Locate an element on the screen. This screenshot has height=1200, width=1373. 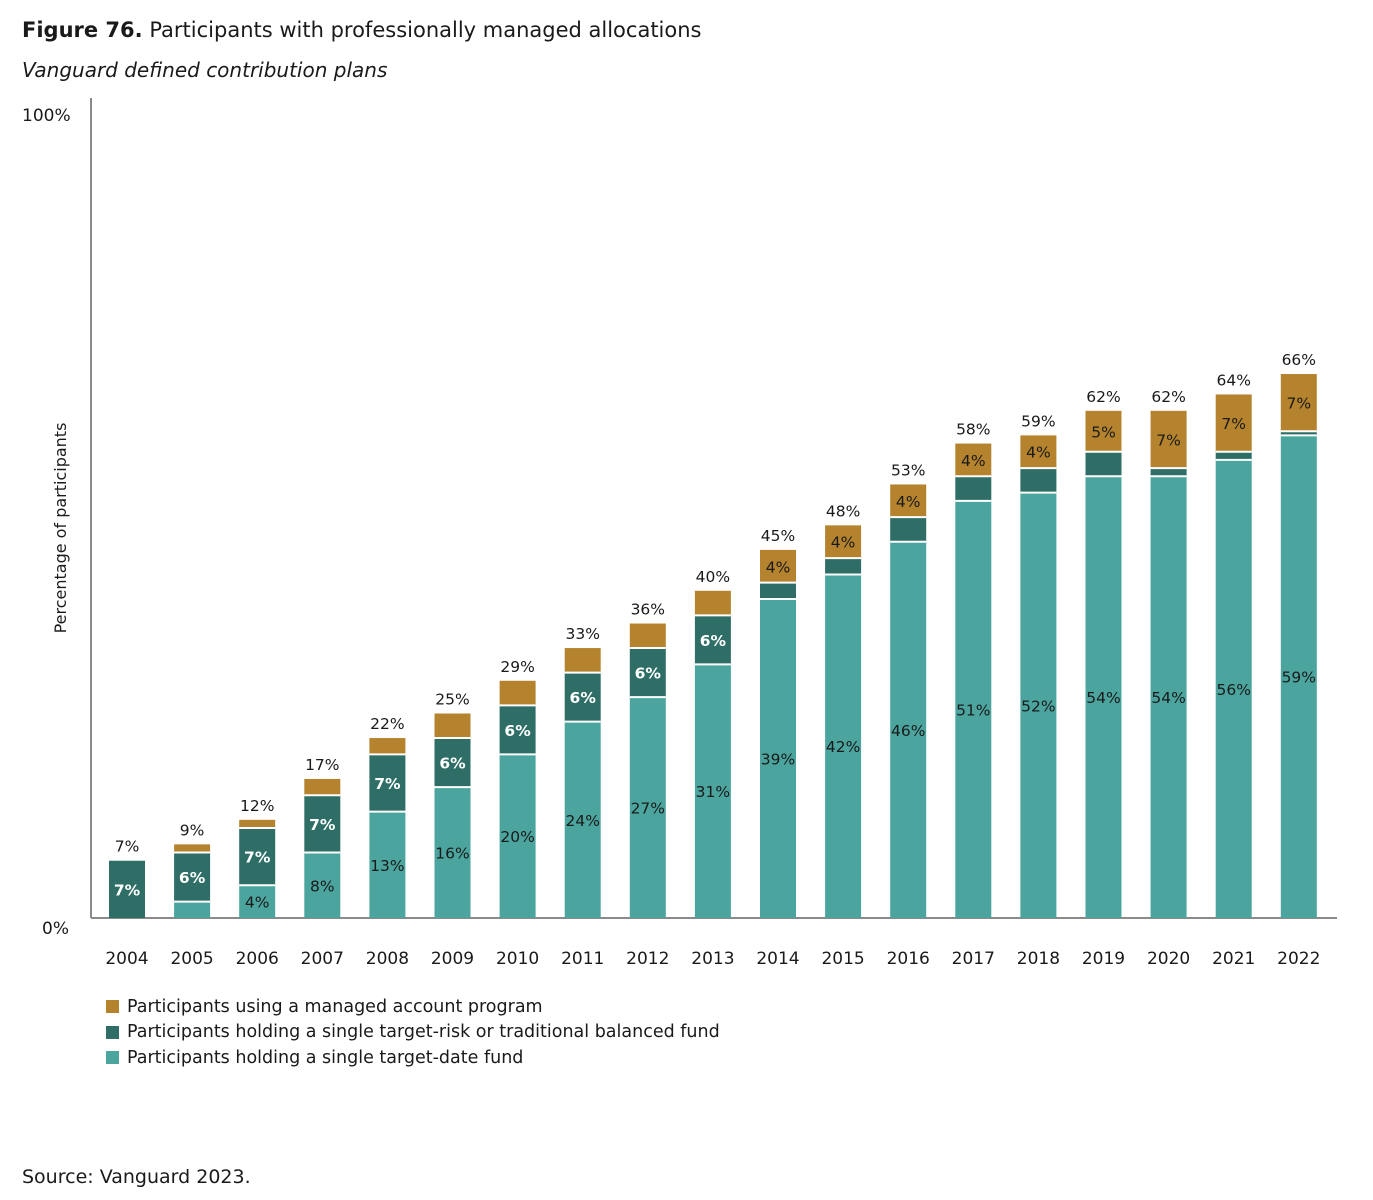
bar-total-label: 12% is located at coordinates (257, 806).